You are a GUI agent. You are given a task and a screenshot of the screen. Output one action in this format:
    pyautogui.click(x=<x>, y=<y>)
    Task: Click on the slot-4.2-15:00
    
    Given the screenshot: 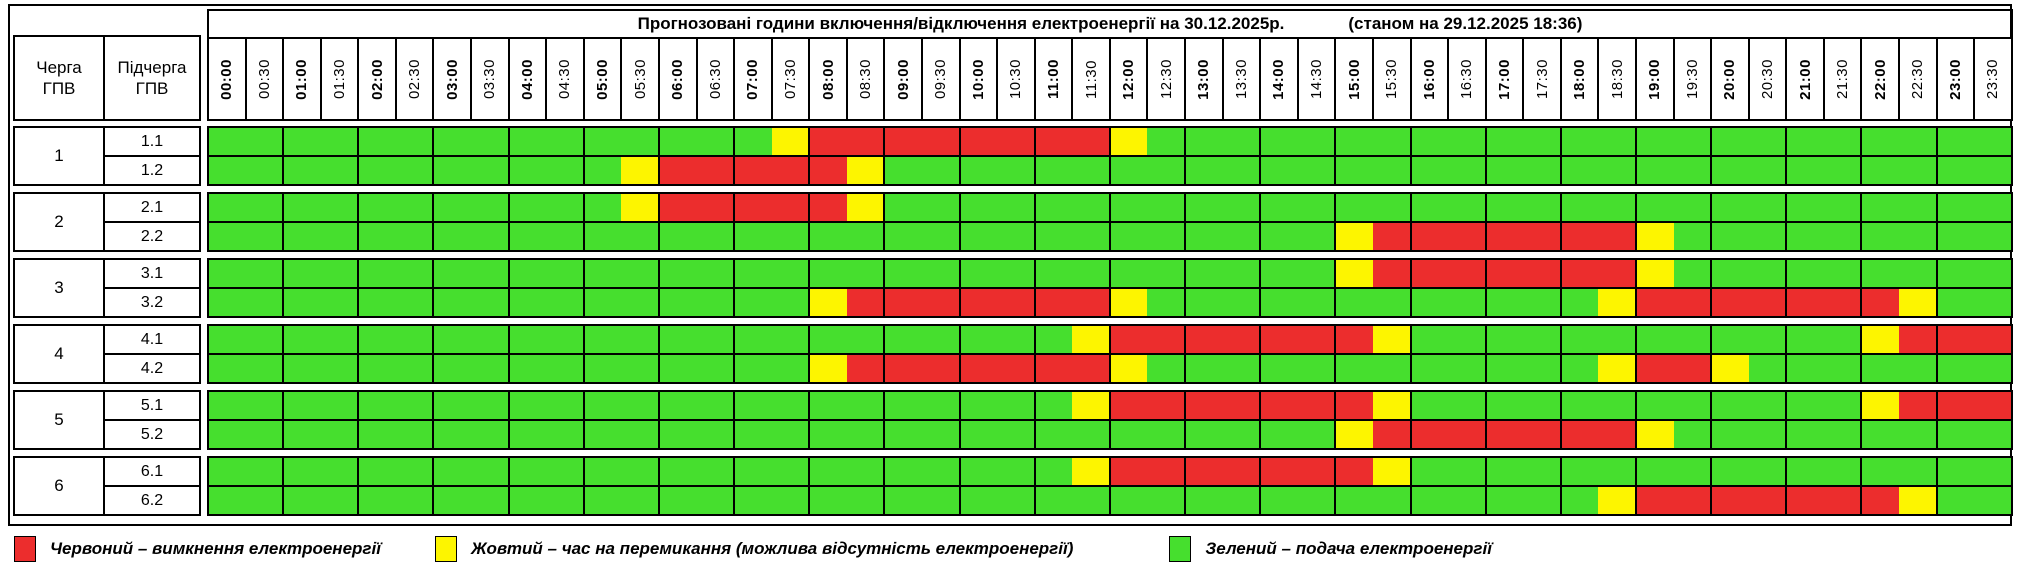 What is the action you would take?
    pyautogui.click(x=1353, y=368)
    